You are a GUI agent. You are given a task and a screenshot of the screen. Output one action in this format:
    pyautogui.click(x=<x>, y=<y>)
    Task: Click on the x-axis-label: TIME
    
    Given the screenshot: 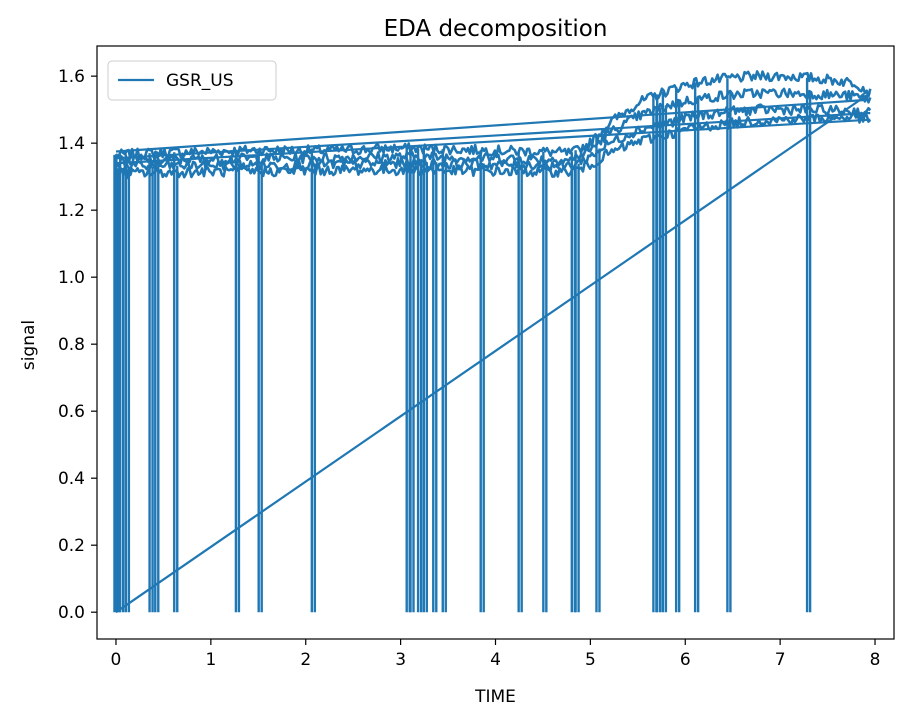 What is the action you would take?
    pyautogui.click(x=495, y=697)
    